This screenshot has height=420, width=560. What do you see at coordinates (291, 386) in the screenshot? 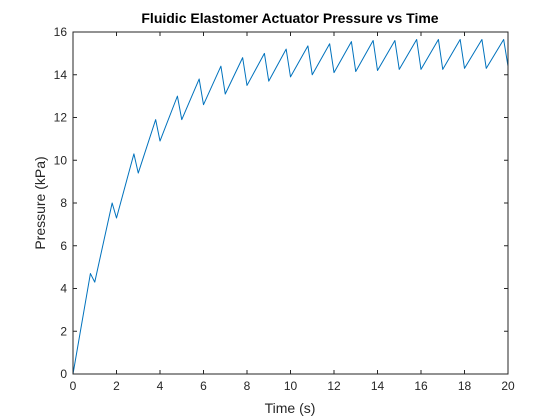
I see `x-tick-label: 10` at bounding box center [291, 386].